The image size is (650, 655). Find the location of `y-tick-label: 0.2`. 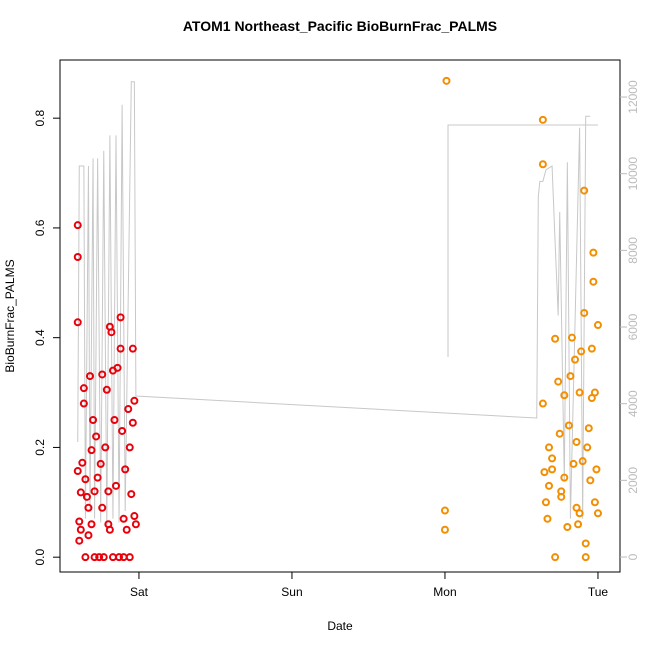

y-tick-label: 0.2 is located at coordinates (40, 447).